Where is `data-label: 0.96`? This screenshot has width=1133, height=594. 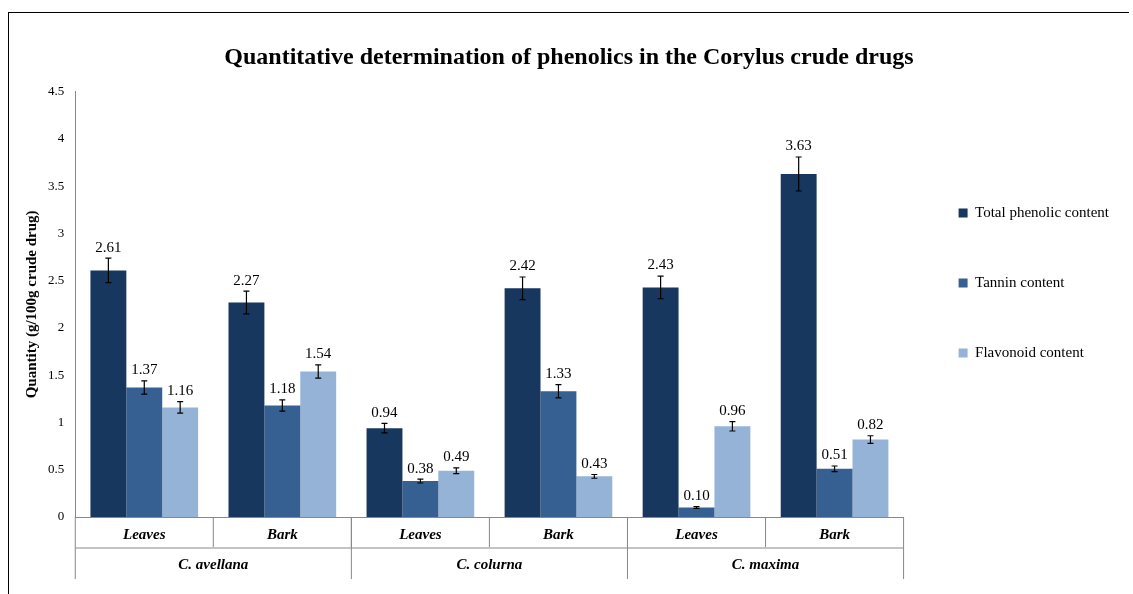 data-label: 0.96 is located at coordinates (733, 410).